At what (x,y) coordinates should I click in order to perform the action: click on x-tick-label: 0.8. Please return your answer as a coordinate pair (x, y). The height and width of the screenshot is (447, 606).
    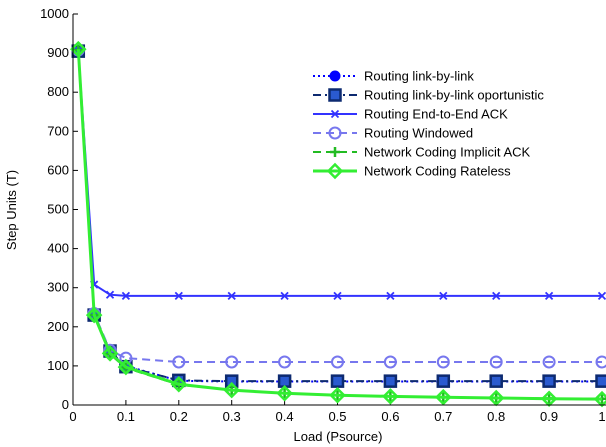
    Looking at the image, I should click on (496, 416).